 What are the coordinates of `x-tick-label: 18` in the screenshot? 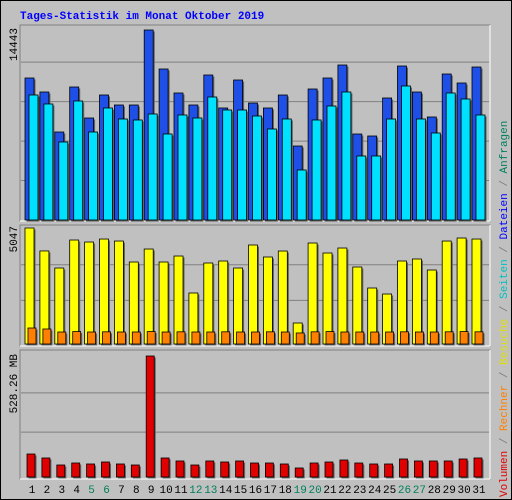 It's located at (285, 491).